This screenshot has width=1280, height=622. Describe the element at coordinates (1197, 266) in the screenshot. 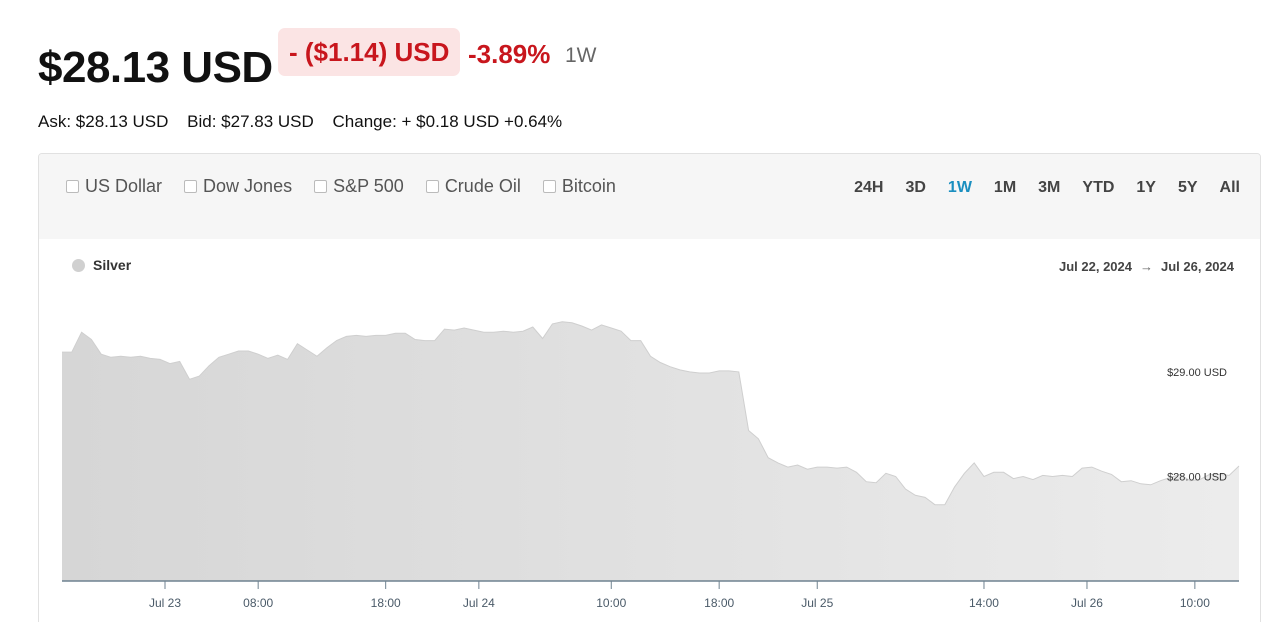

I see `date-end: Jul 26, 2024` at that location.